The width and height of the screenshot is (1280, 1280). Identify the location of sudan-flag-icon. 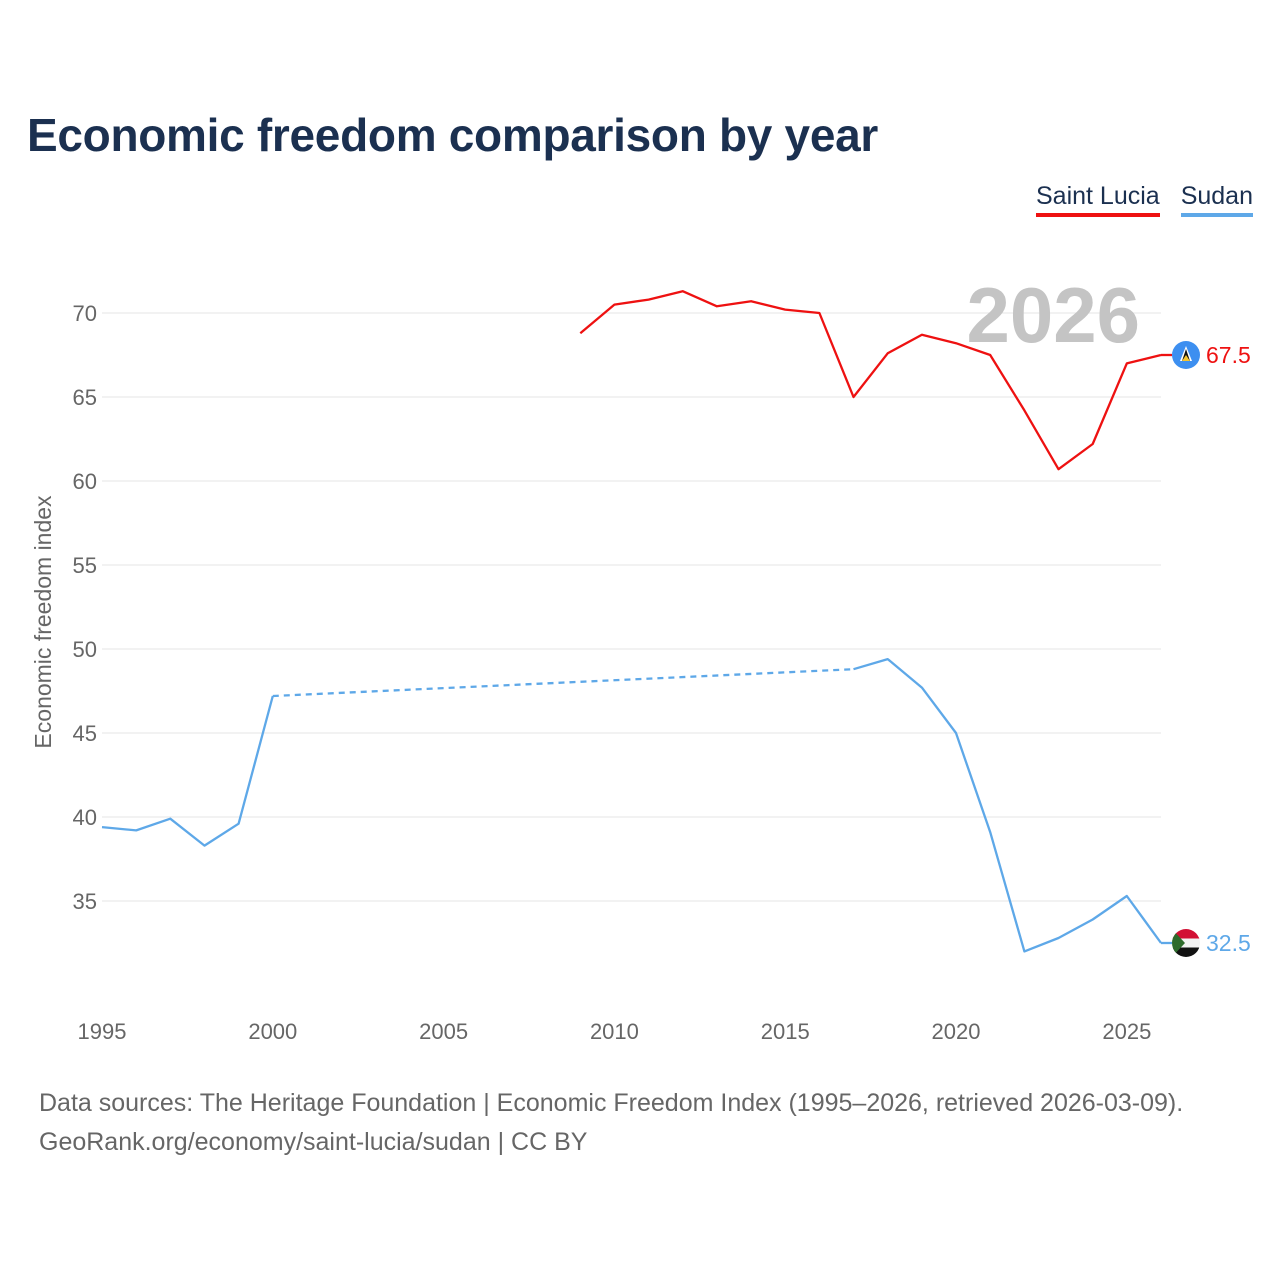
(1186, 943).